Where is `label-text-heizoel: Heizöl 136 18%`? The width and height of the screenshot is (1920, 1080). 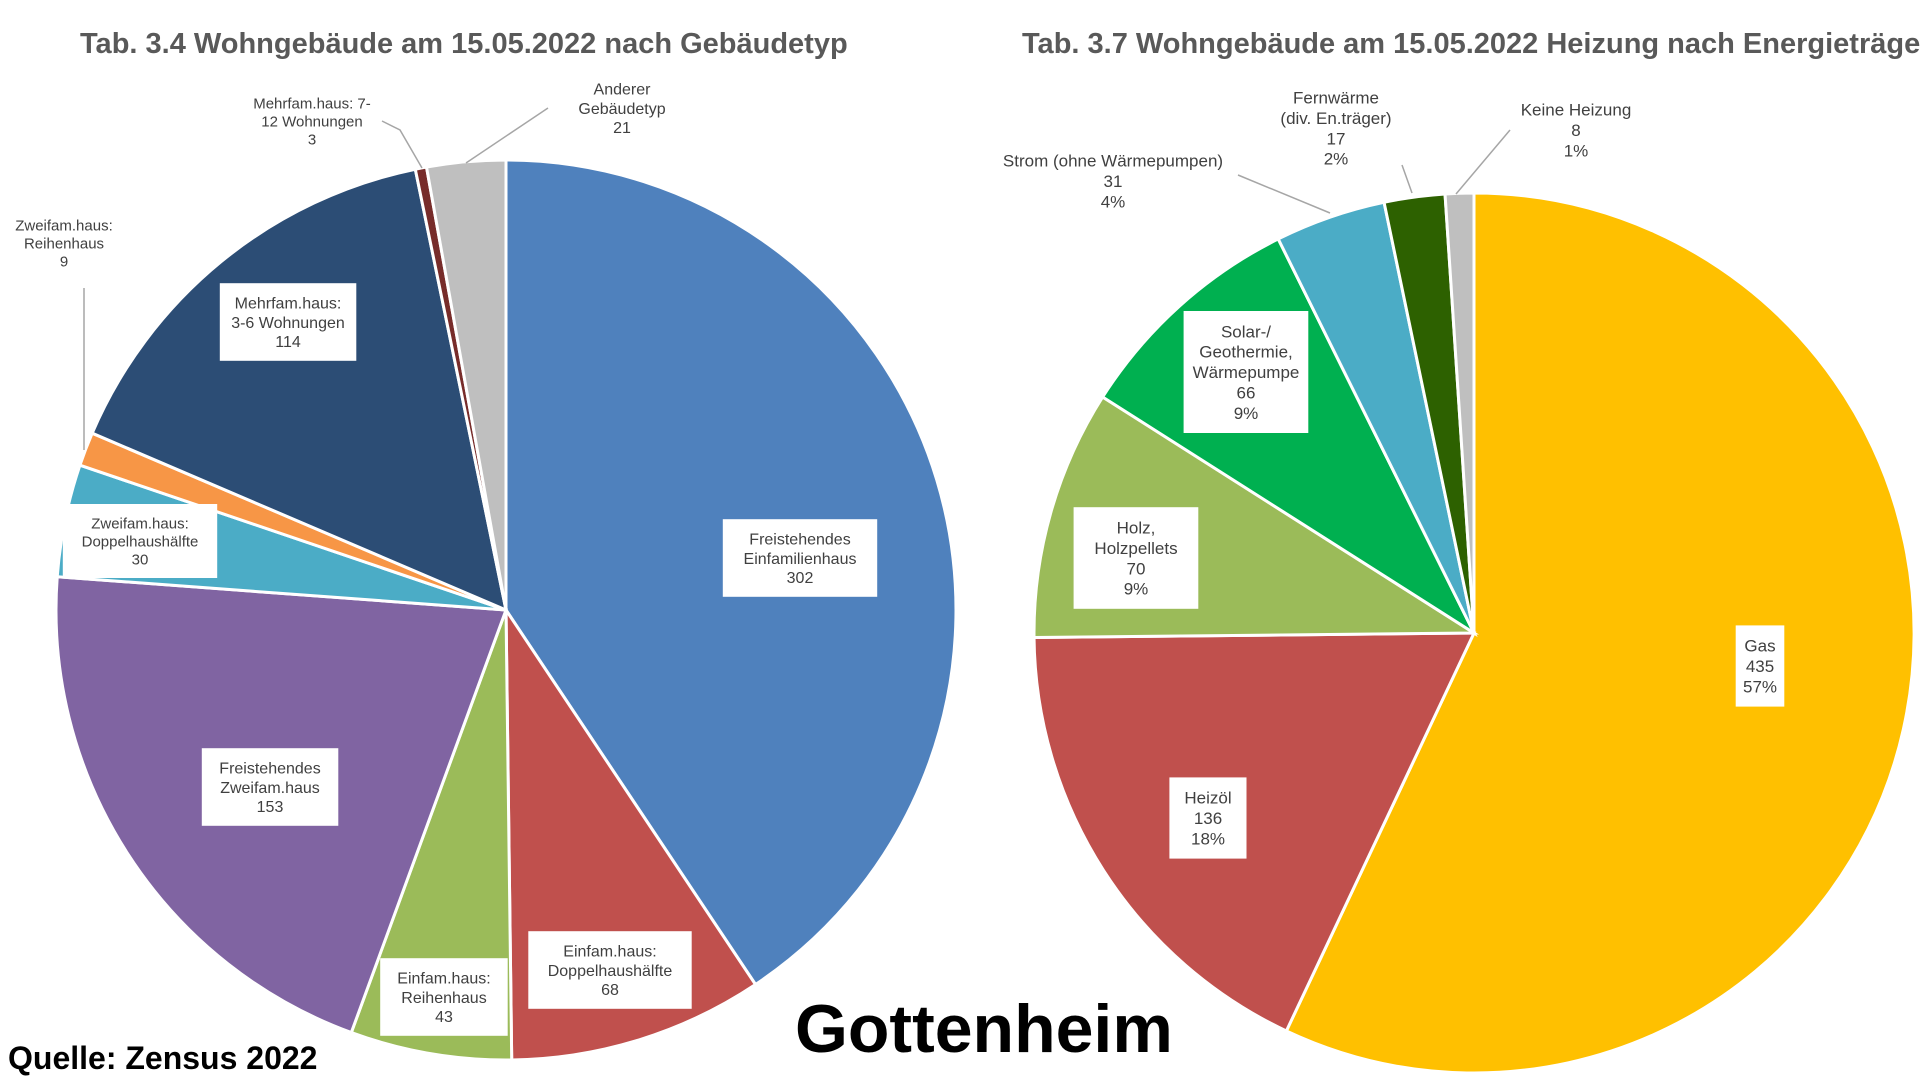
label-text-heizoel: Heizöl 136 18% is located at coordinates (1207, 819).